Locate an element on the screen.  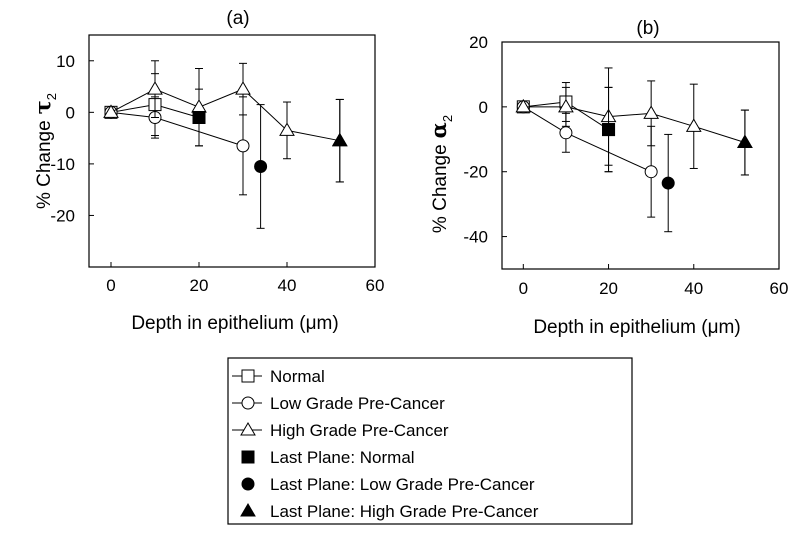
legend-item-2: High Grade Pre-Cancer is located at coordinates (340, 430).